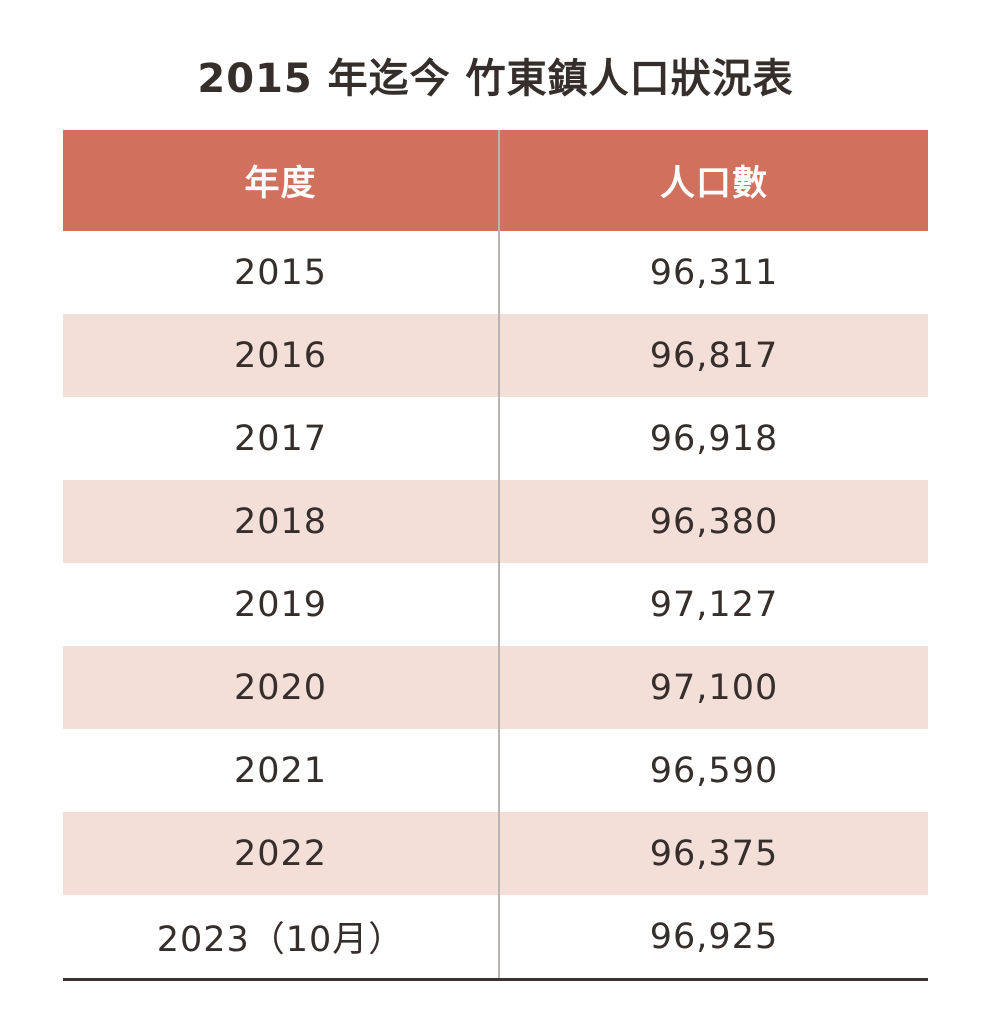 The width and height of the screenshot is (991, 1024). Describe the element at coordinates (280, 272) in the screenshot. I see `year-cell: 2015` at that location.